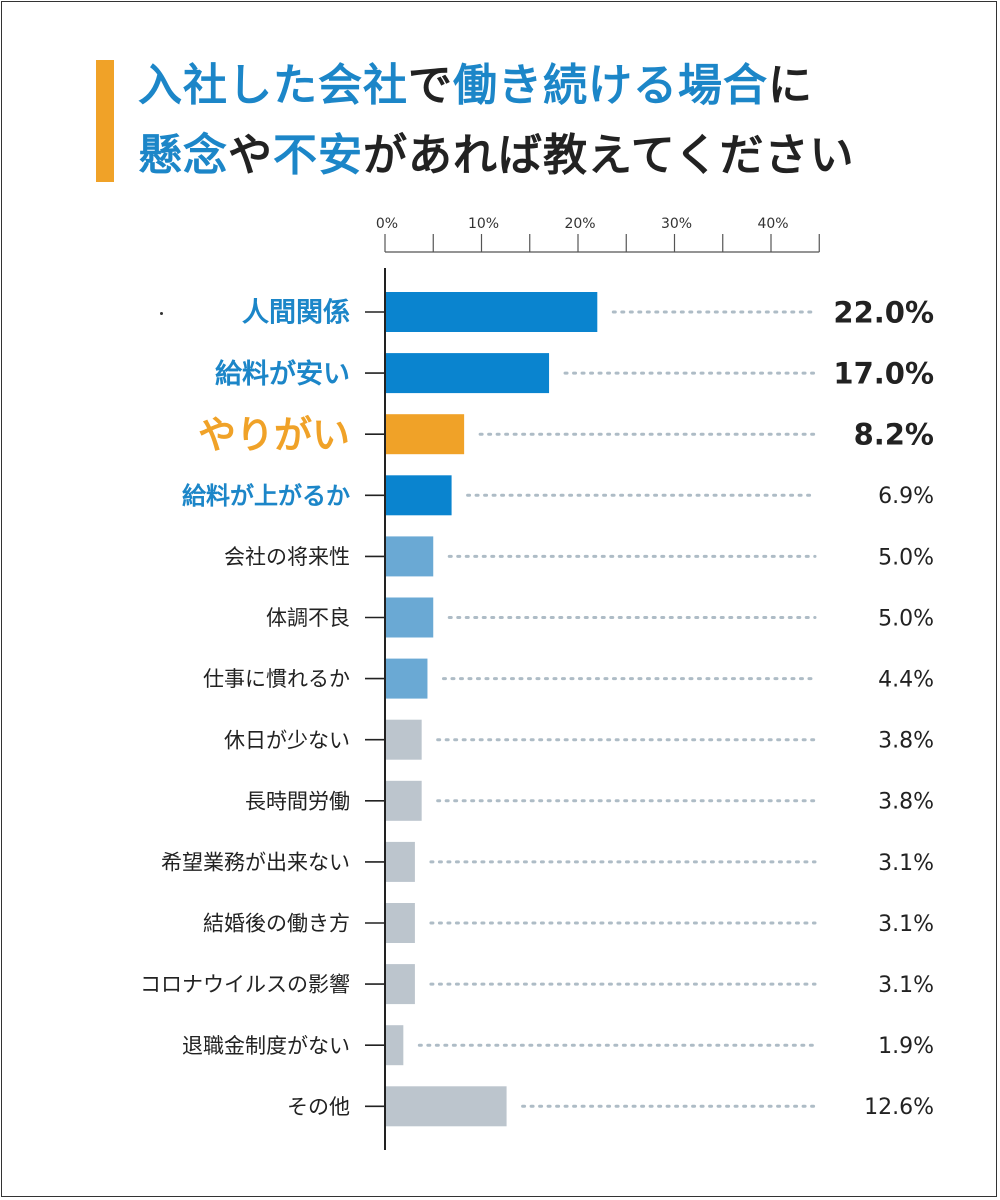  Describe the element at coordinates (610, 85) in the screenshot. I see `title-segment: 働き続ける場合` at that location.